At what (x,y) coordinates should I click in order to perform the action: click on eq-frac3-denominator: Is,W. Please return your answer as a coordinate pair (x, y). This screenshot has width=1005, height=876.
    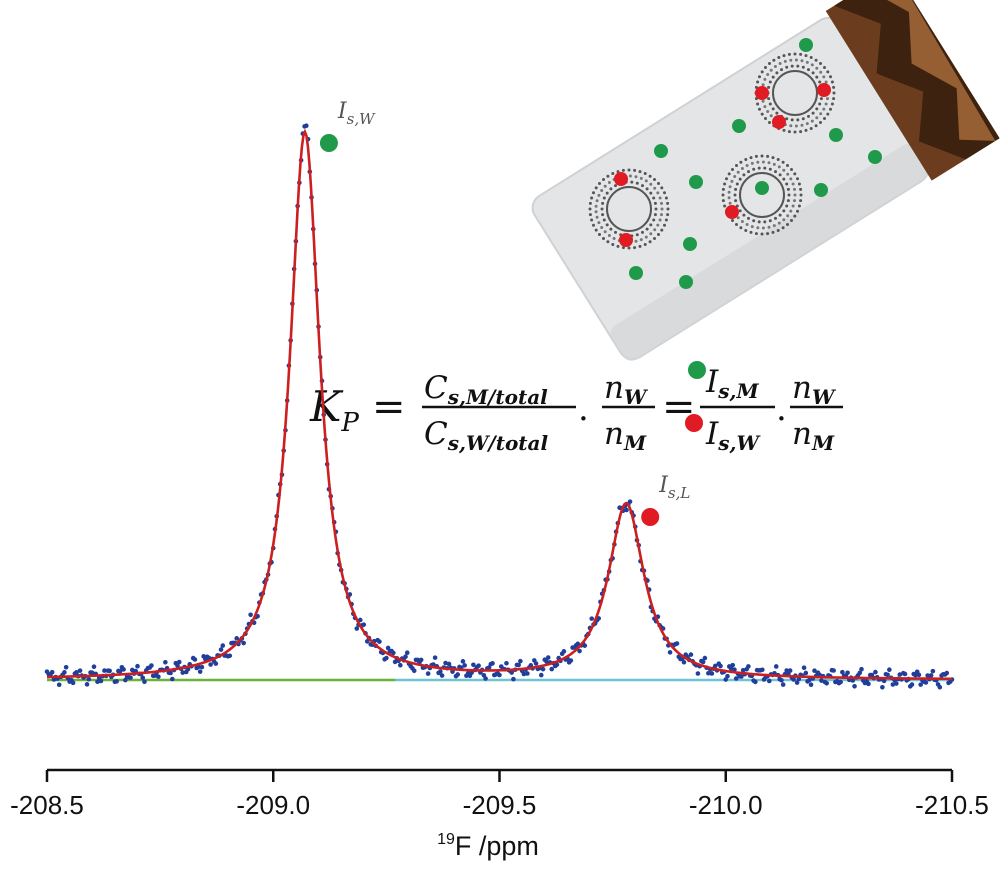
    Looking at the image, I should click on (733, 435).